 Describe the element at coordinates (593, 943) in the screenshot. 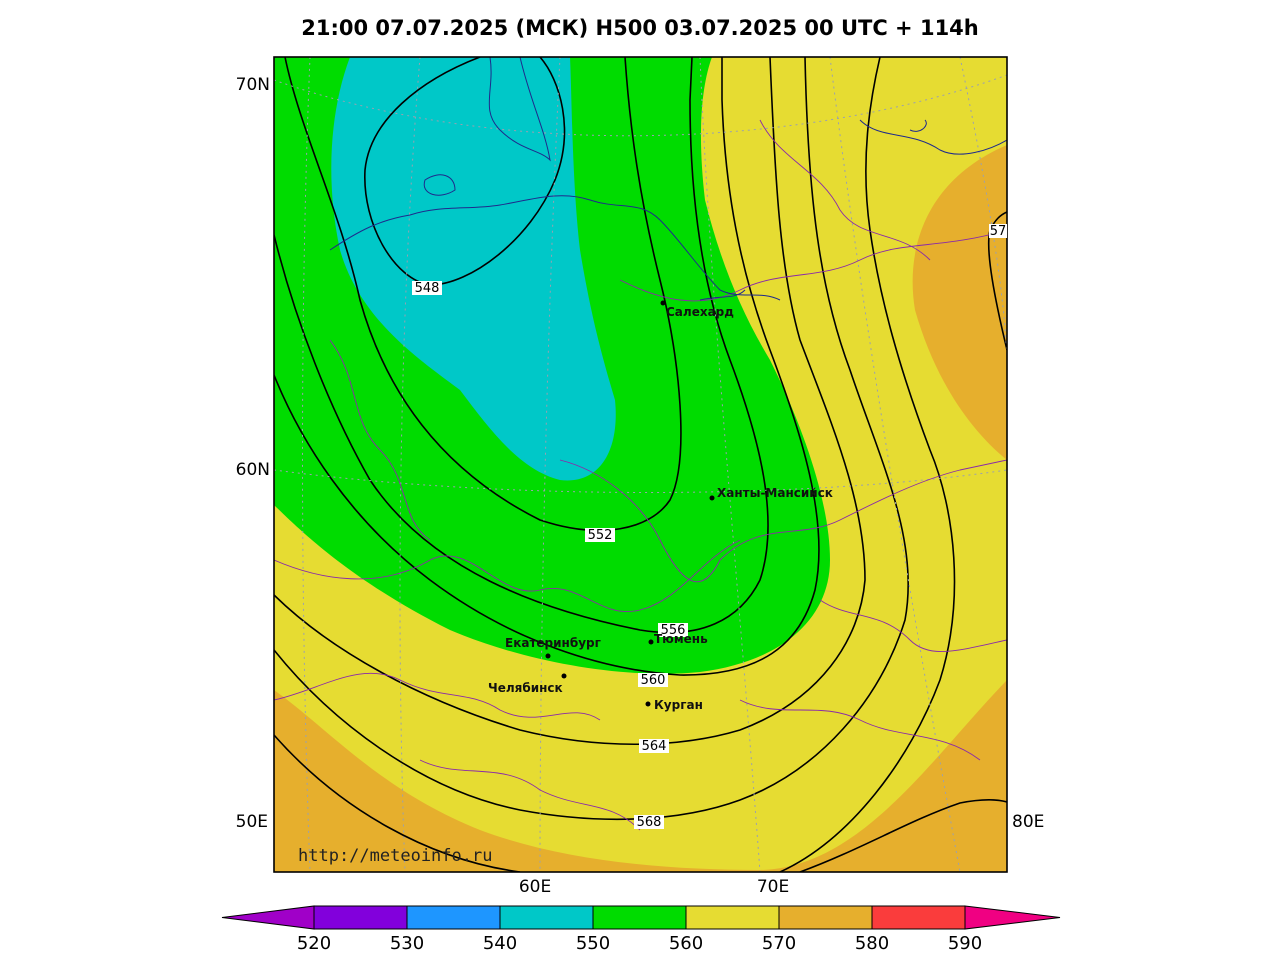

I see `colorbar-tick-label: 550` at that location.